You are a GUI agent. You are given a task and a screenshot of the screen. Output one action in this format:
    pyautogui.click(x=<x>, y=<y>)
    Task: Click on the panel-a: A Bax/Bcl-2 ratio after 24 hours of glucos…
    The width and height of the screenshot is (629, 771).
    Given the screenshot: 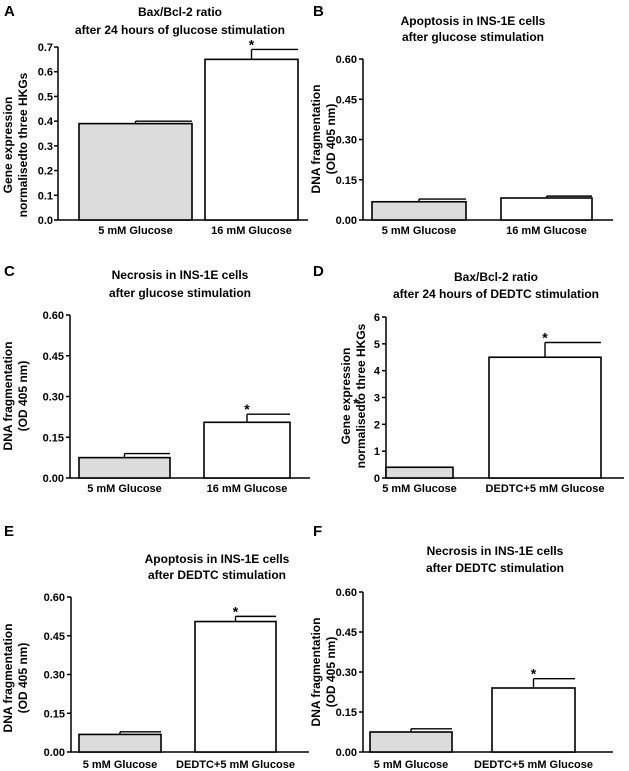 What is the action you would take?
    pyautogui.click(x=154, y=120)
    